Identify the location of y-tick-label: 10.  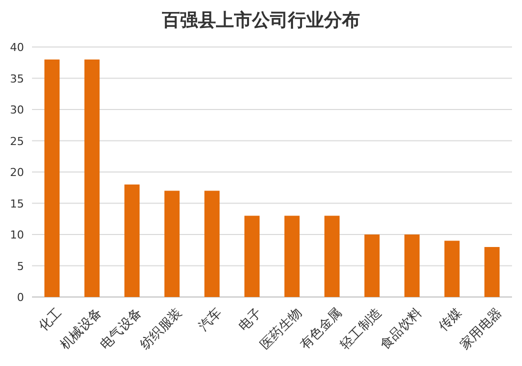
(17, 235).